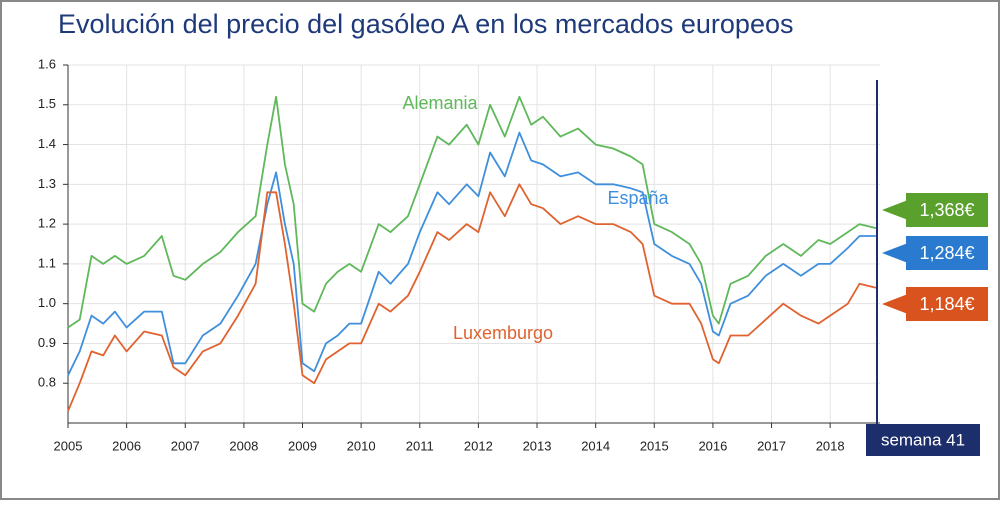 The image size is (1000, 505). What do you see at coordinates (654, 445) in the screenshot?
I see `x-tick-label: 2015` at bounding box center [654, 445].